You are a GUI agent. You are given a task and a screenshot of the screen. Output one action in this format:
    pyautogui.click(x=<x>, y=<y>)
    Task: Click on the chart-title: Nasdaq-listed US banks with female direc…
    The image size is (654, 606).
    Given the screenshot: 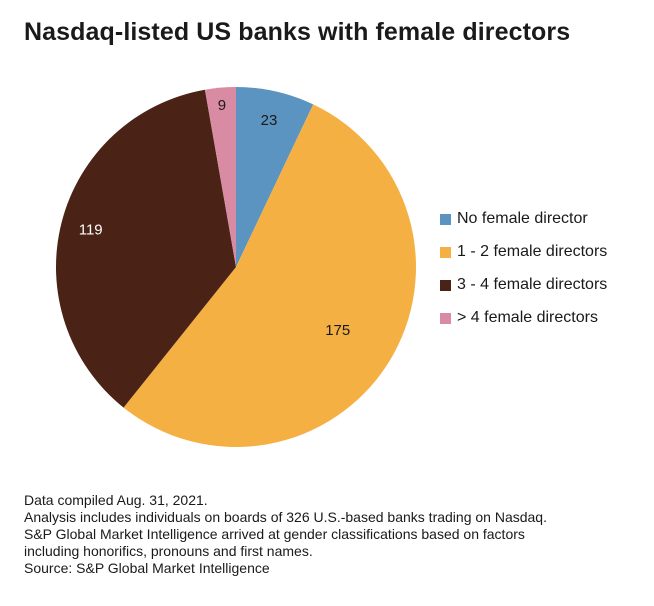 What is the action you would take?
    pyautogui.click(x=297, y=32)
    